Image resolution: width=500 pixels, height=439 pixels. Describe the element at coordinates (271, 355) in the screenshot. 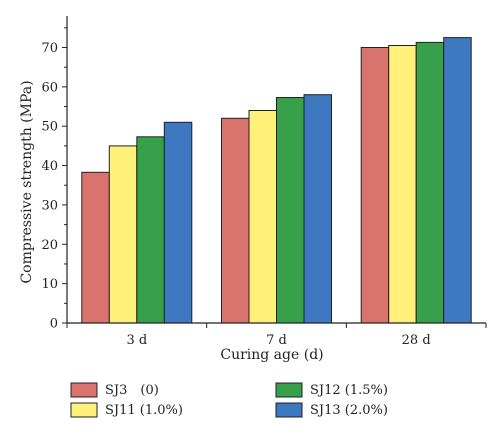

I see `x-axis-title: Curing age (d)` at that location.